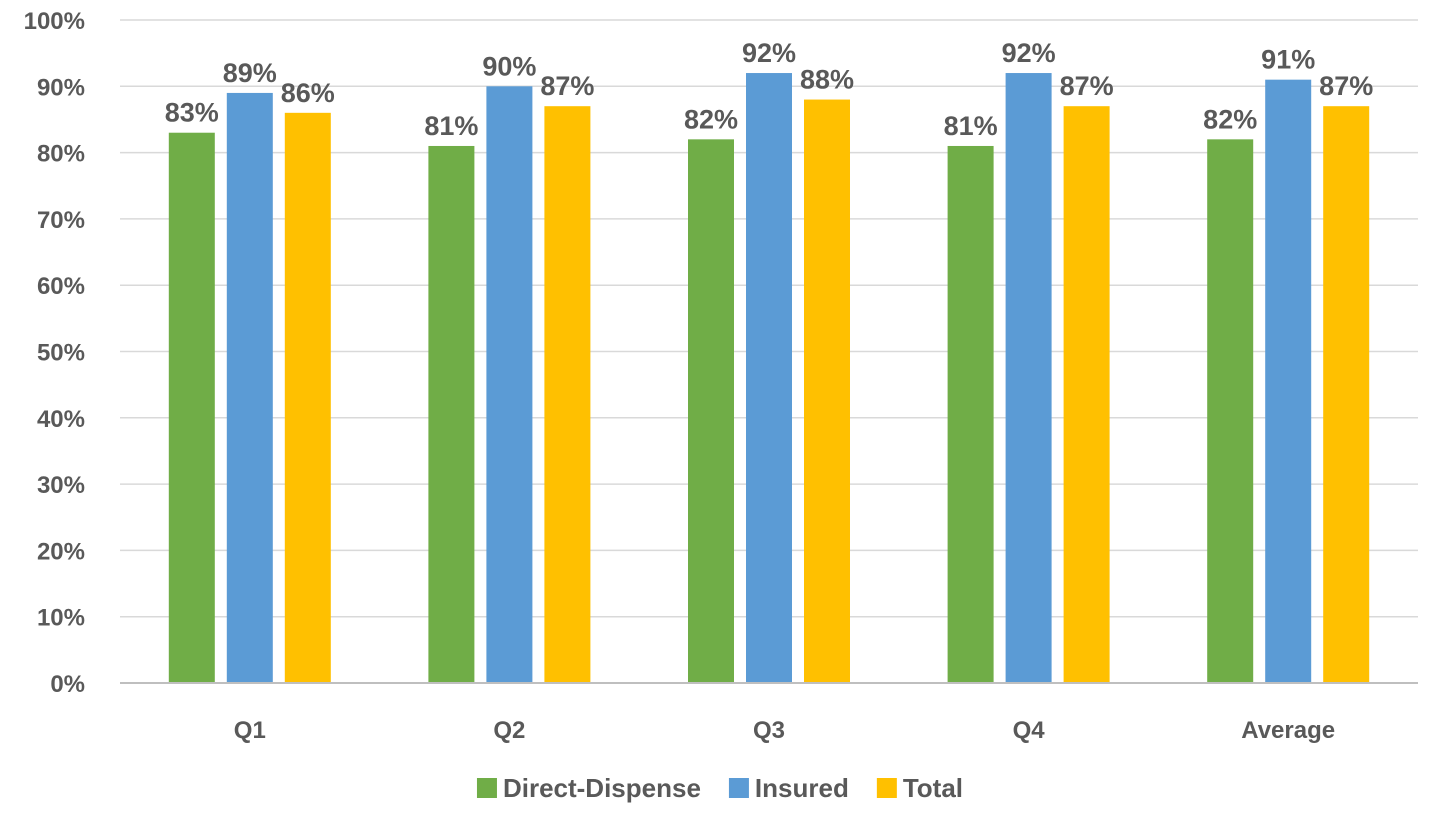  What do you see at coordinates (1029, 730) in the screenshot?
I see `x-tick-label: Q4` at bounding box center [1029, 730].